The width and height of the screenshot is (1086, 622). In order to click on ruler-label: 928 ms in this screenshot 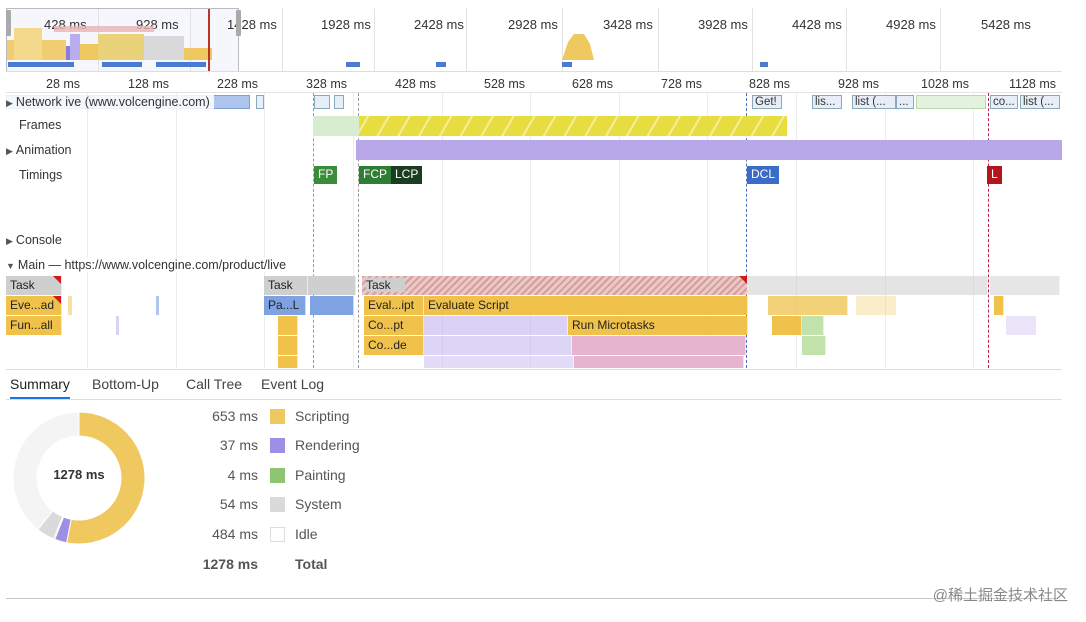, I will do `click(858, 84)`.